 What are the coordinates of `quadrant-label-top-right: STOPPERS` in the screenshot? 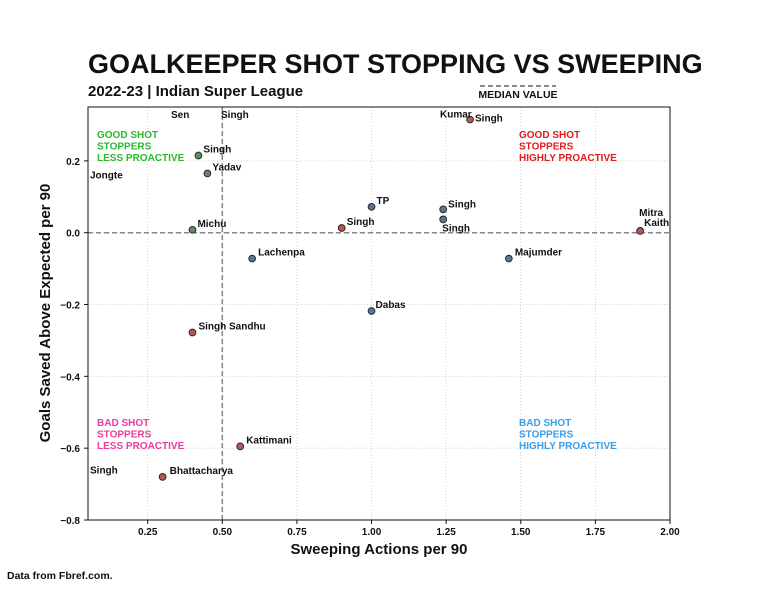 It's located at (546, 147).